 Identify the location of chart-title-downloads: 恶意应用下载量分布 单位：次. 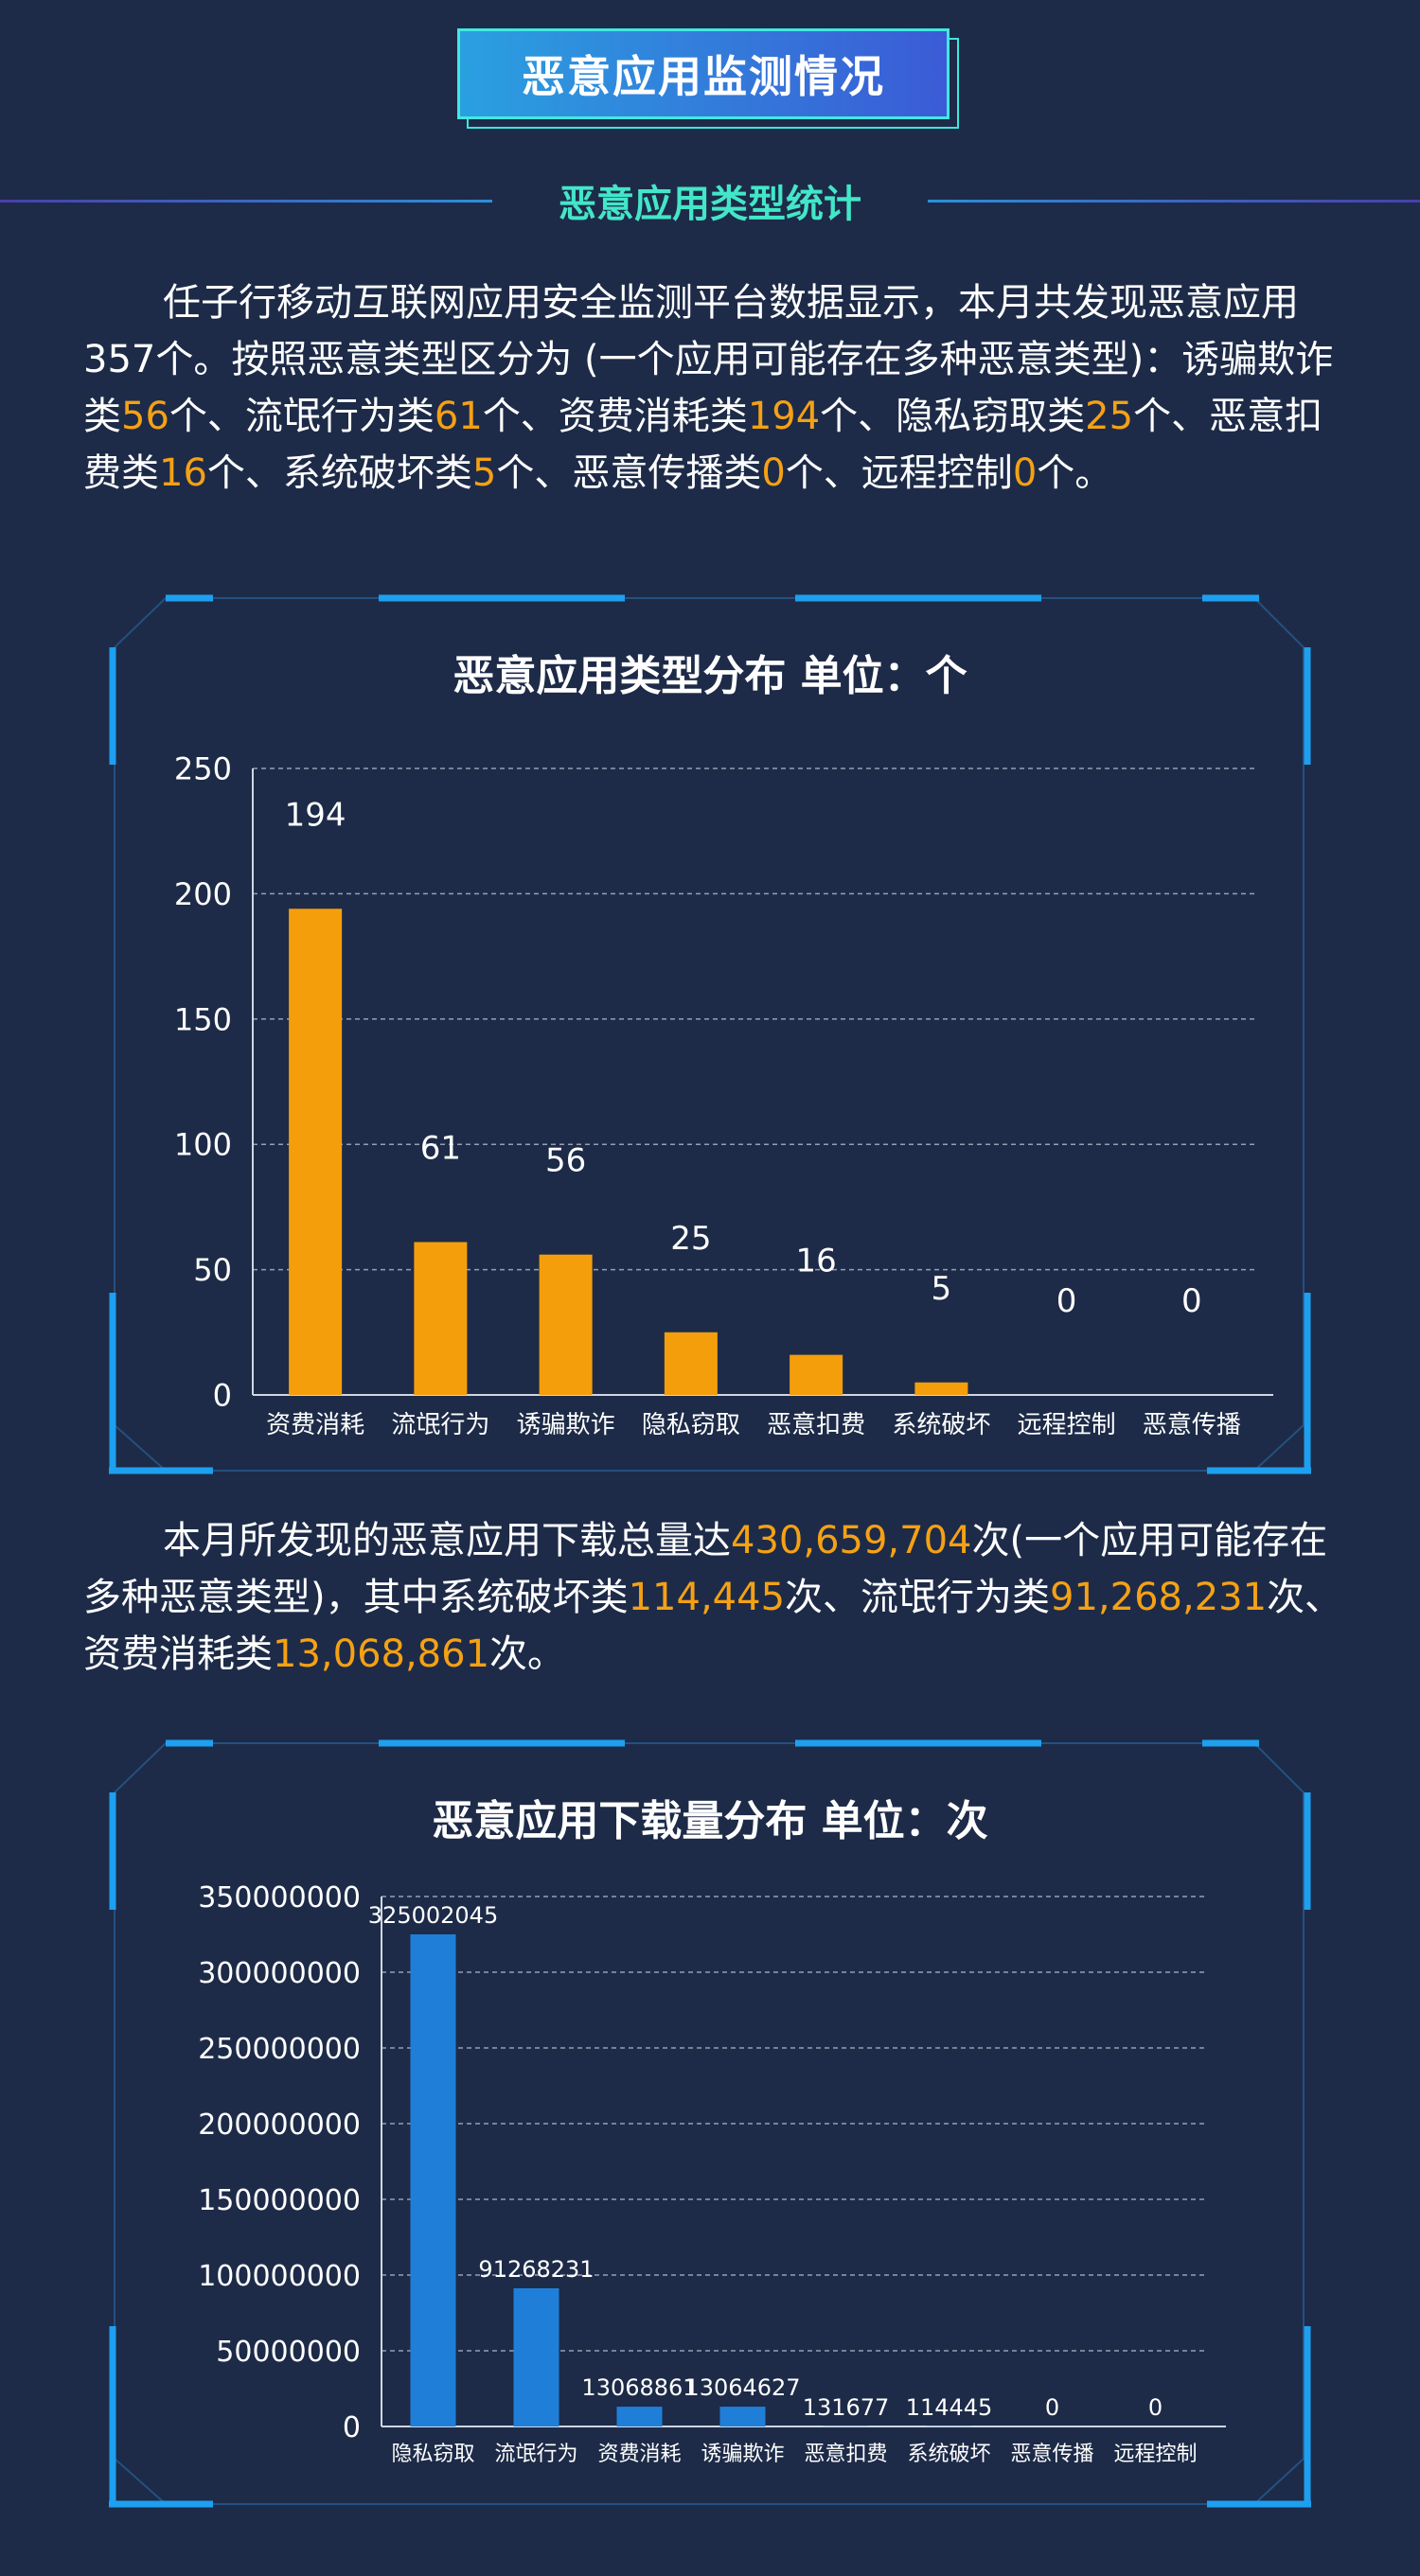
(710, 1821).